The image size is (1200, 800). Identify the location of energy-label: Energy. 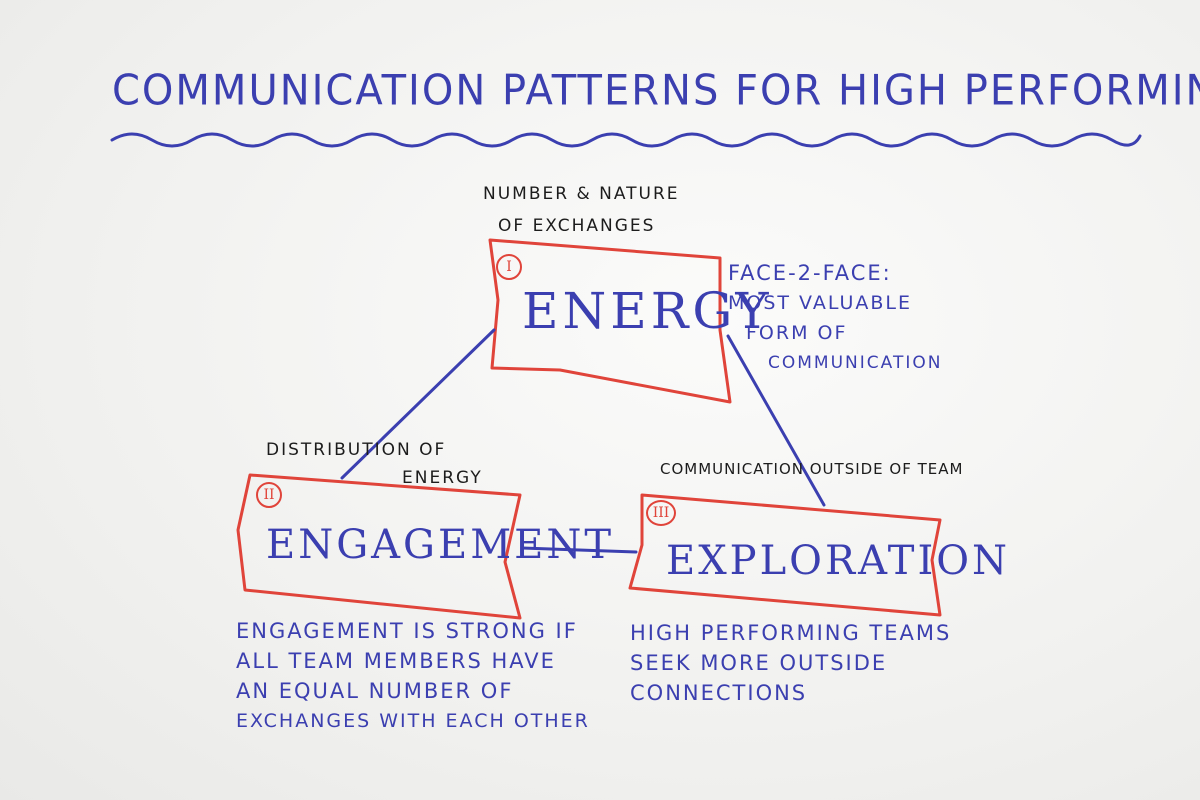
(647, 311).